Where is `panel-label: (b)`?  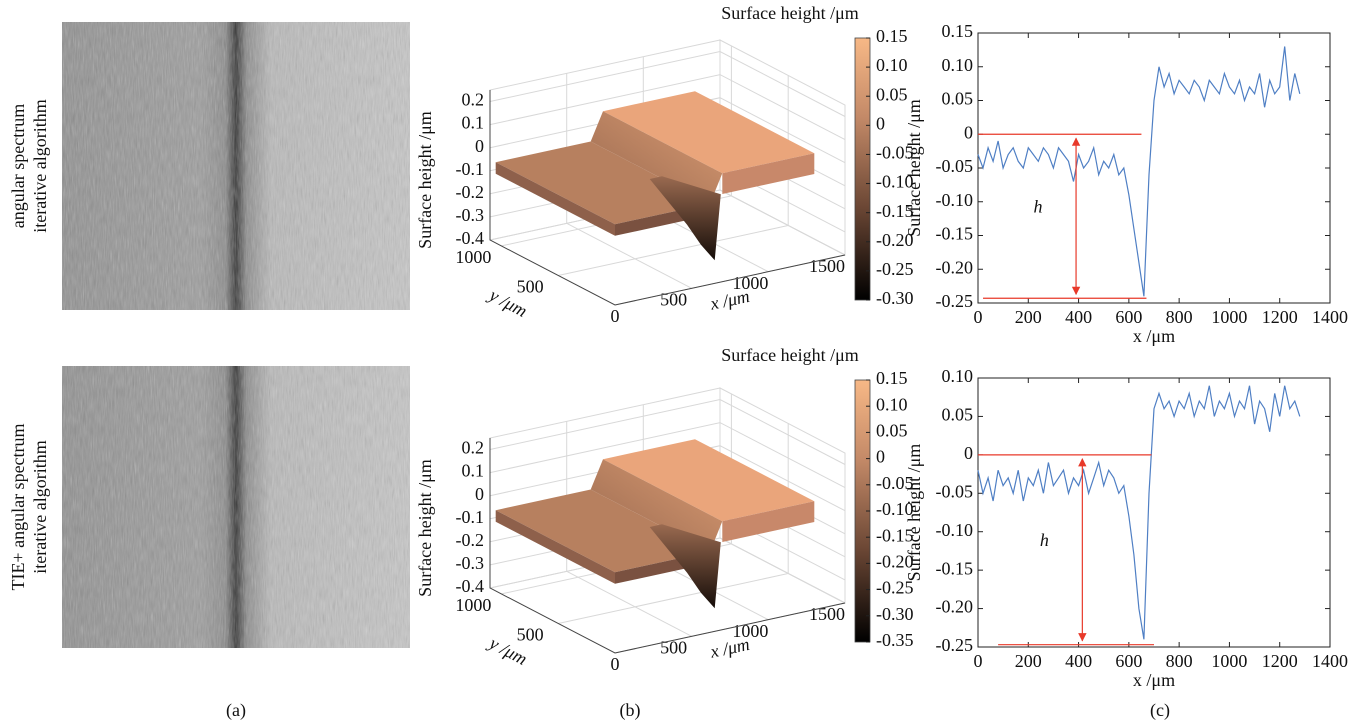
panel-label: (b) is located at coordinates (630, 710).